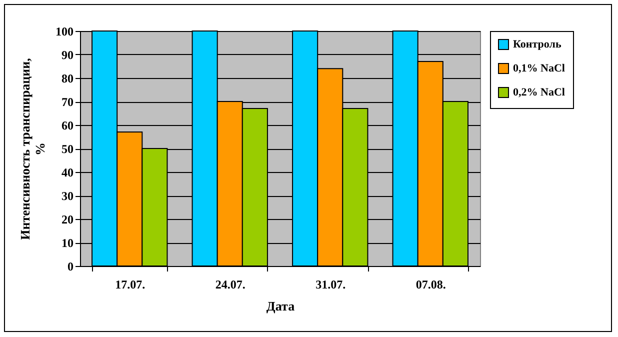 Image resolution: width=618 pixels, height=337 pixels. Describe the element at coordinates (68, 173) in the screenshot. I see `y-tick-label: 40` at that location.